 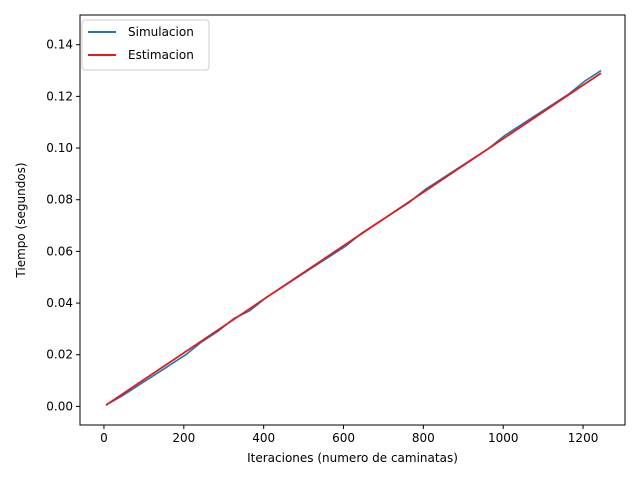 I want to click on legend: Simulacion Estimacion, so click(x=145, y=45).